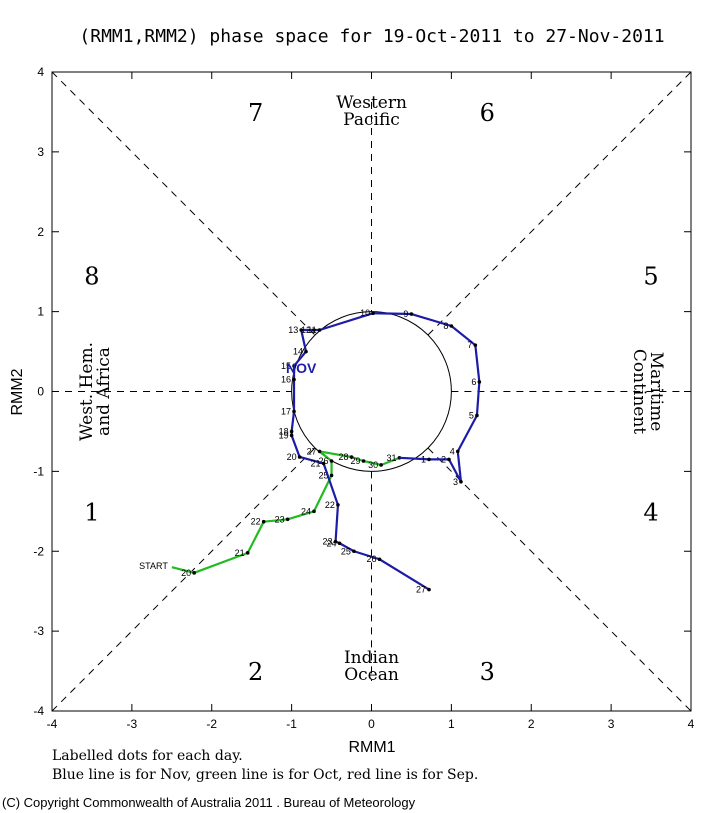 The width and height of the screenshot is (710, 813). What do you see at coordinates (38, 631) in the screenshot?
I see `y-tick-label: -3` at bounding box center [38, 631].